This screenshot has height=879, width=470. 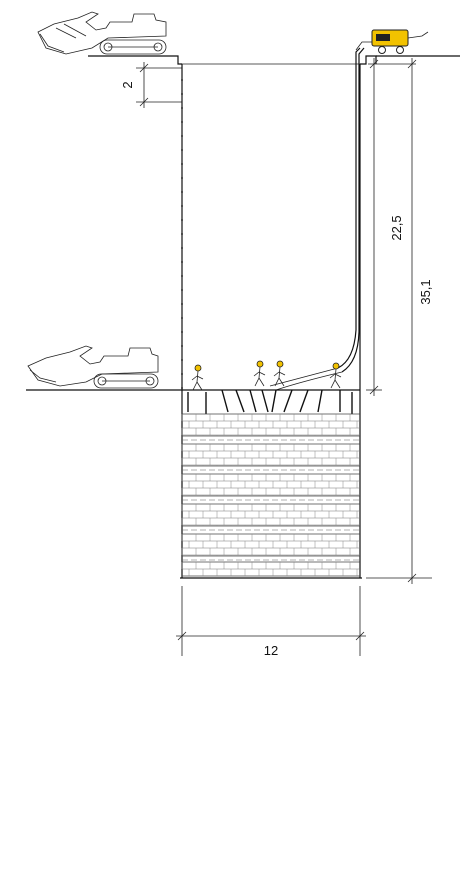 I want to click on dim-excavation-depth: 22,5, so click(x=391, y=227).